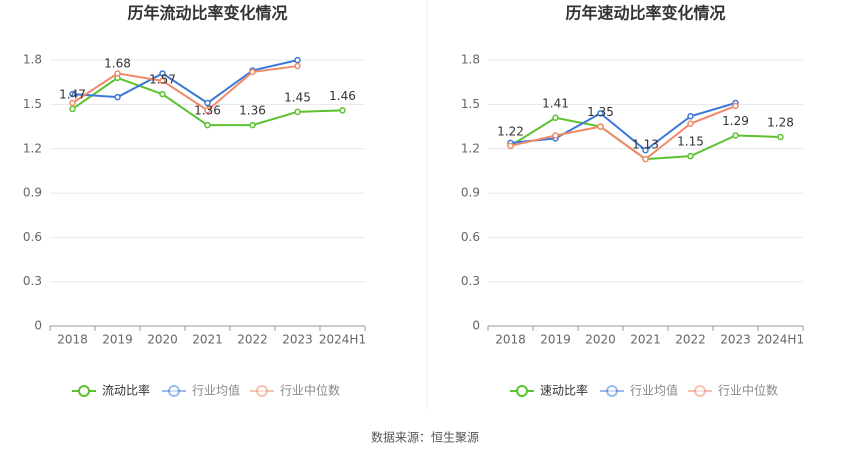 The height and width of the screenshot is (459, 850). Describe the element at coordinates (117, 63) in the screenshot. I see `data-label: 1.68` at that location.